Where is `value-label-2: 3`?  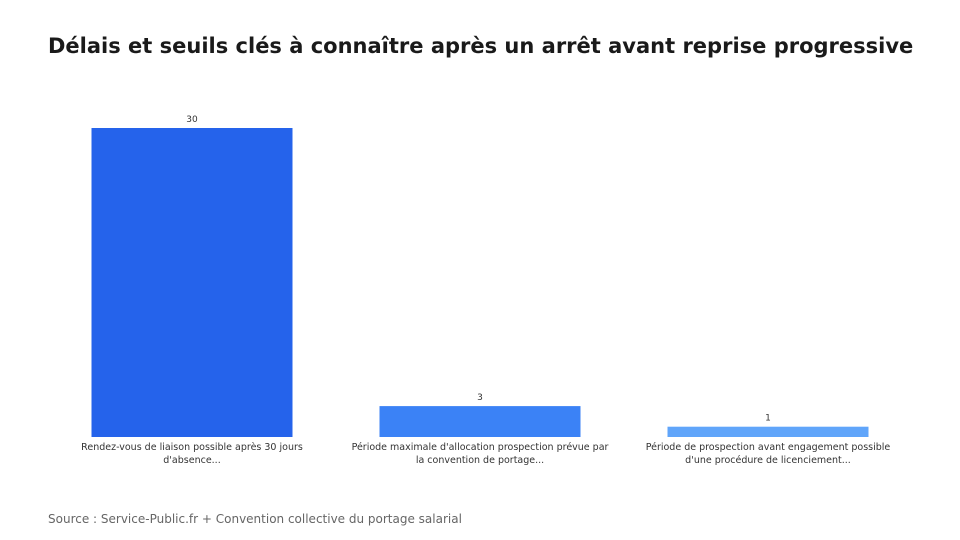 value-label-2: 3 is located at coordinates (480, 398).